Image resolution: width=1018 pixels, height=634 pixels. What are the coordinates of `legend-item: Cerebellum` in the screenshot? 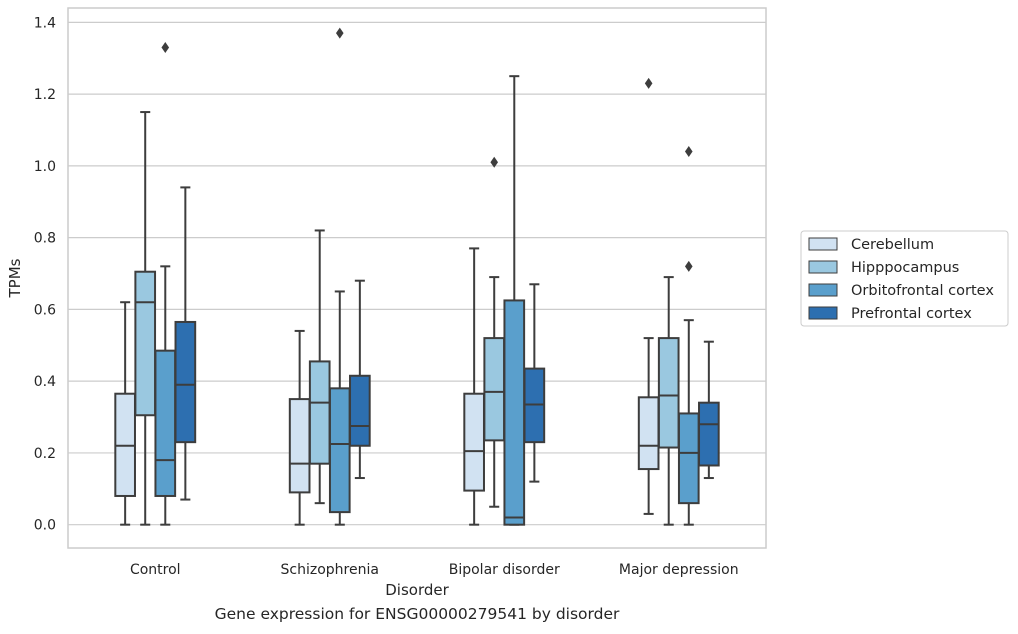 It's located at (871, 245).